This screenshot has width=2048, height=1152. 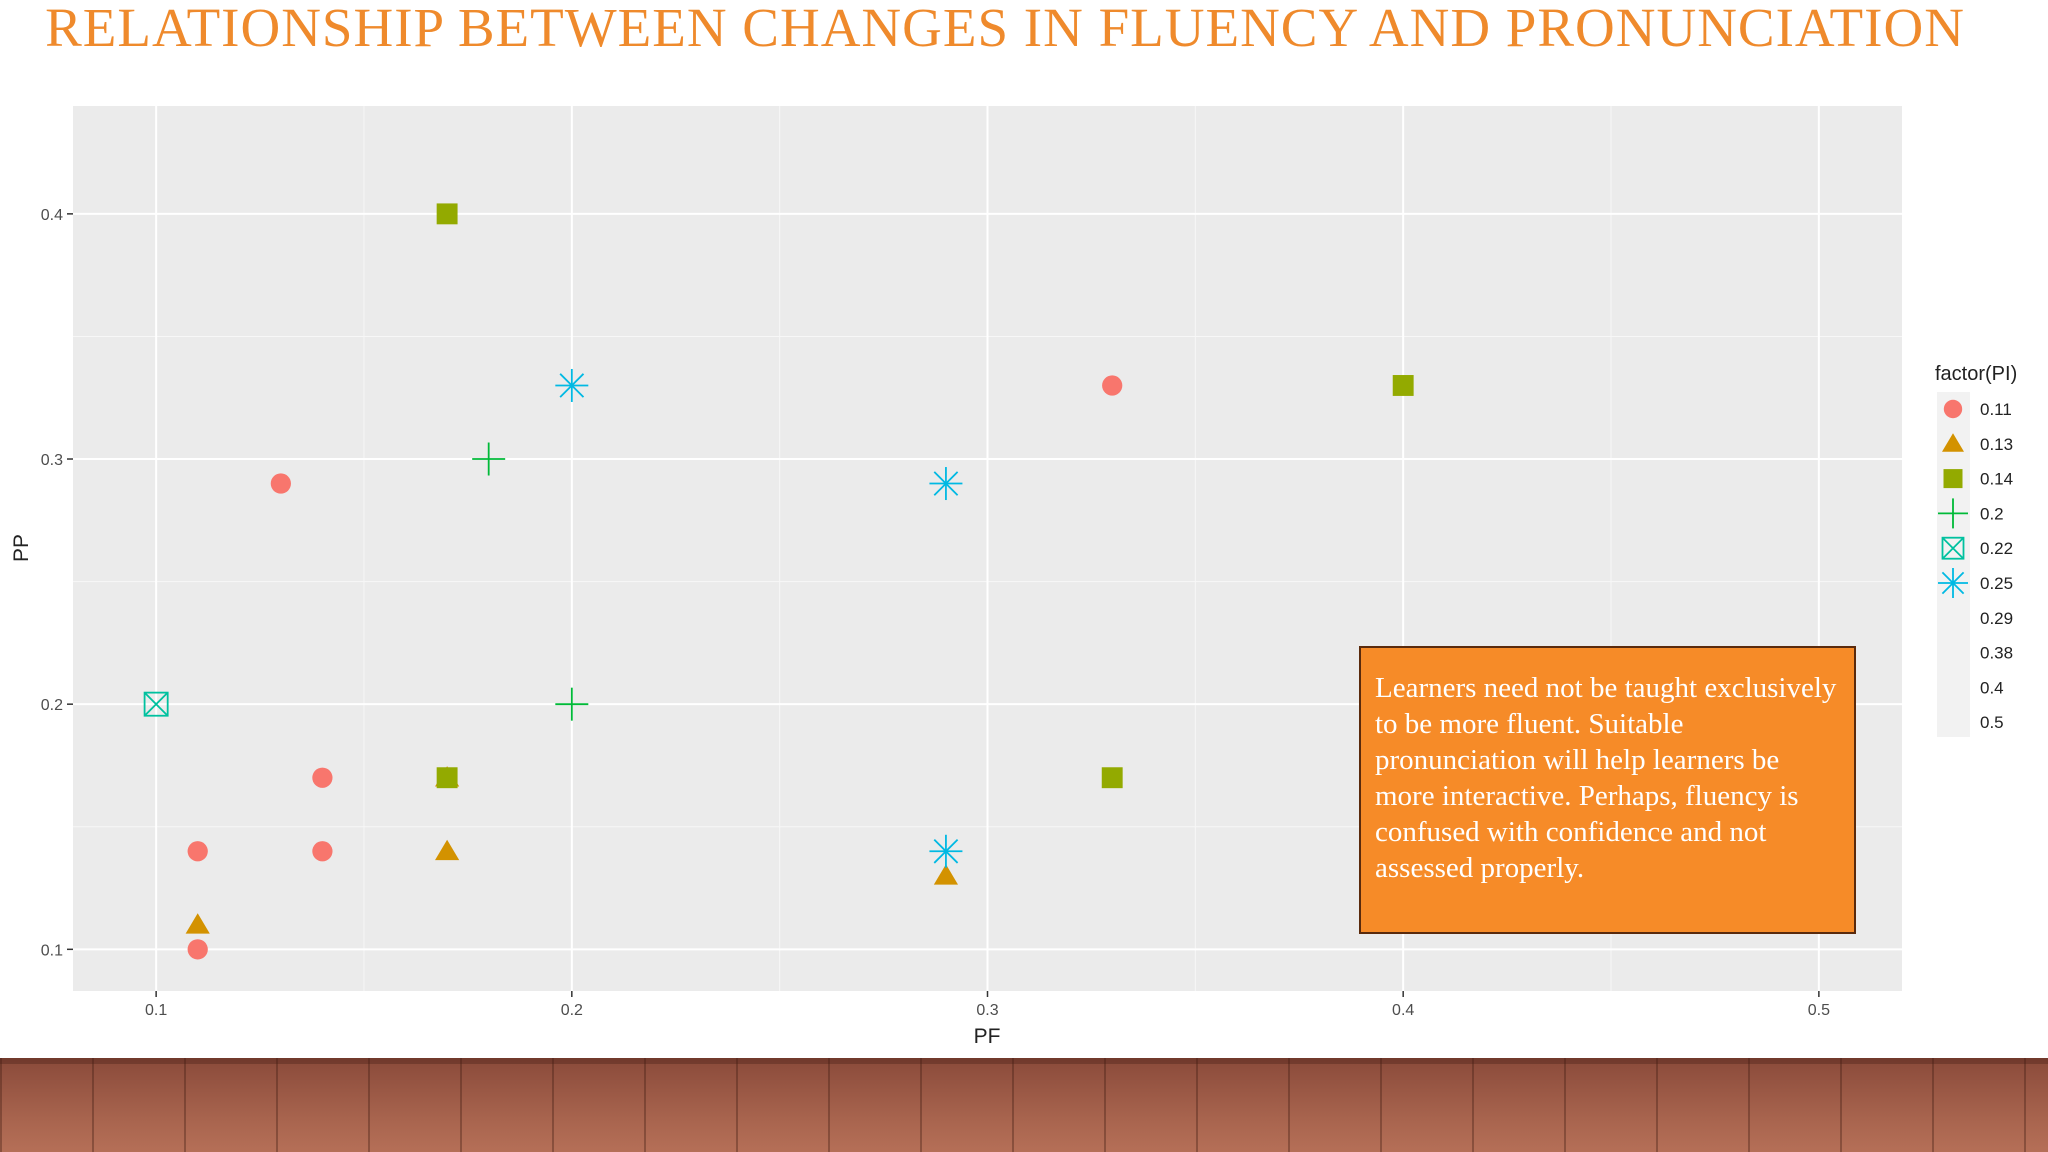 I want to click on x-axis-title: PF, so click(x=987, y=1036).